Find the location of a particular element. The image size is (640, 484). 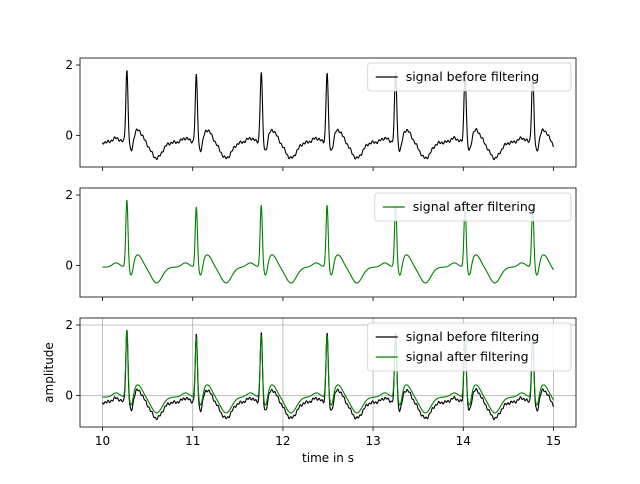

x-tick-label: 12 is located at coordinates (282, 441).